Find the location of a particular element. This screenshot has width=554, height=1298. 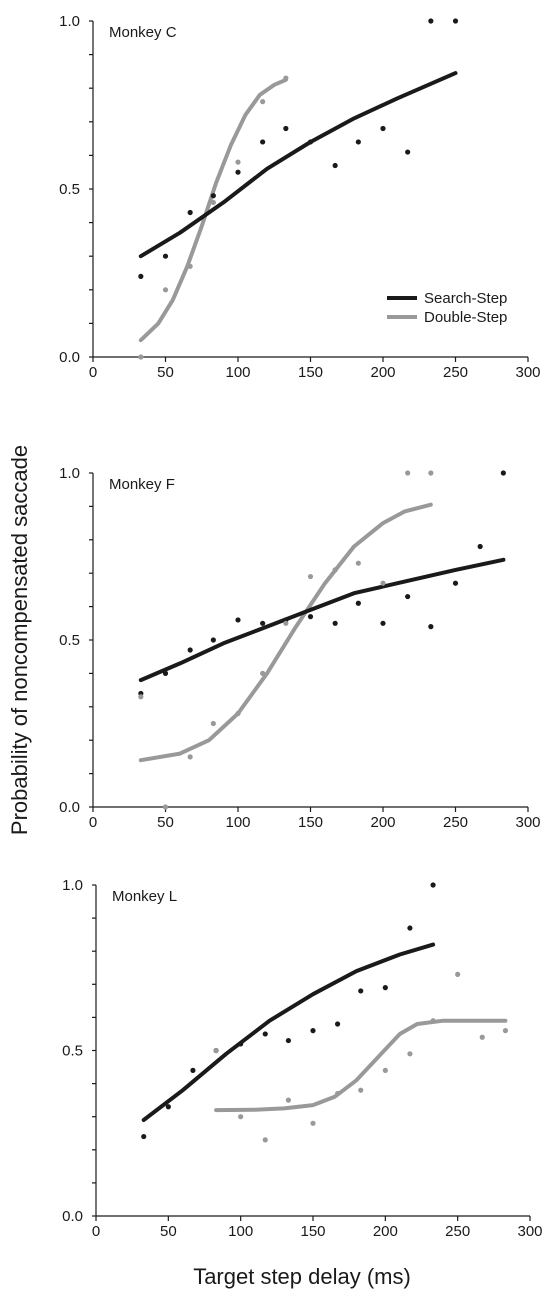

panel-label: Monkey F is located at coordinates (142, 484).